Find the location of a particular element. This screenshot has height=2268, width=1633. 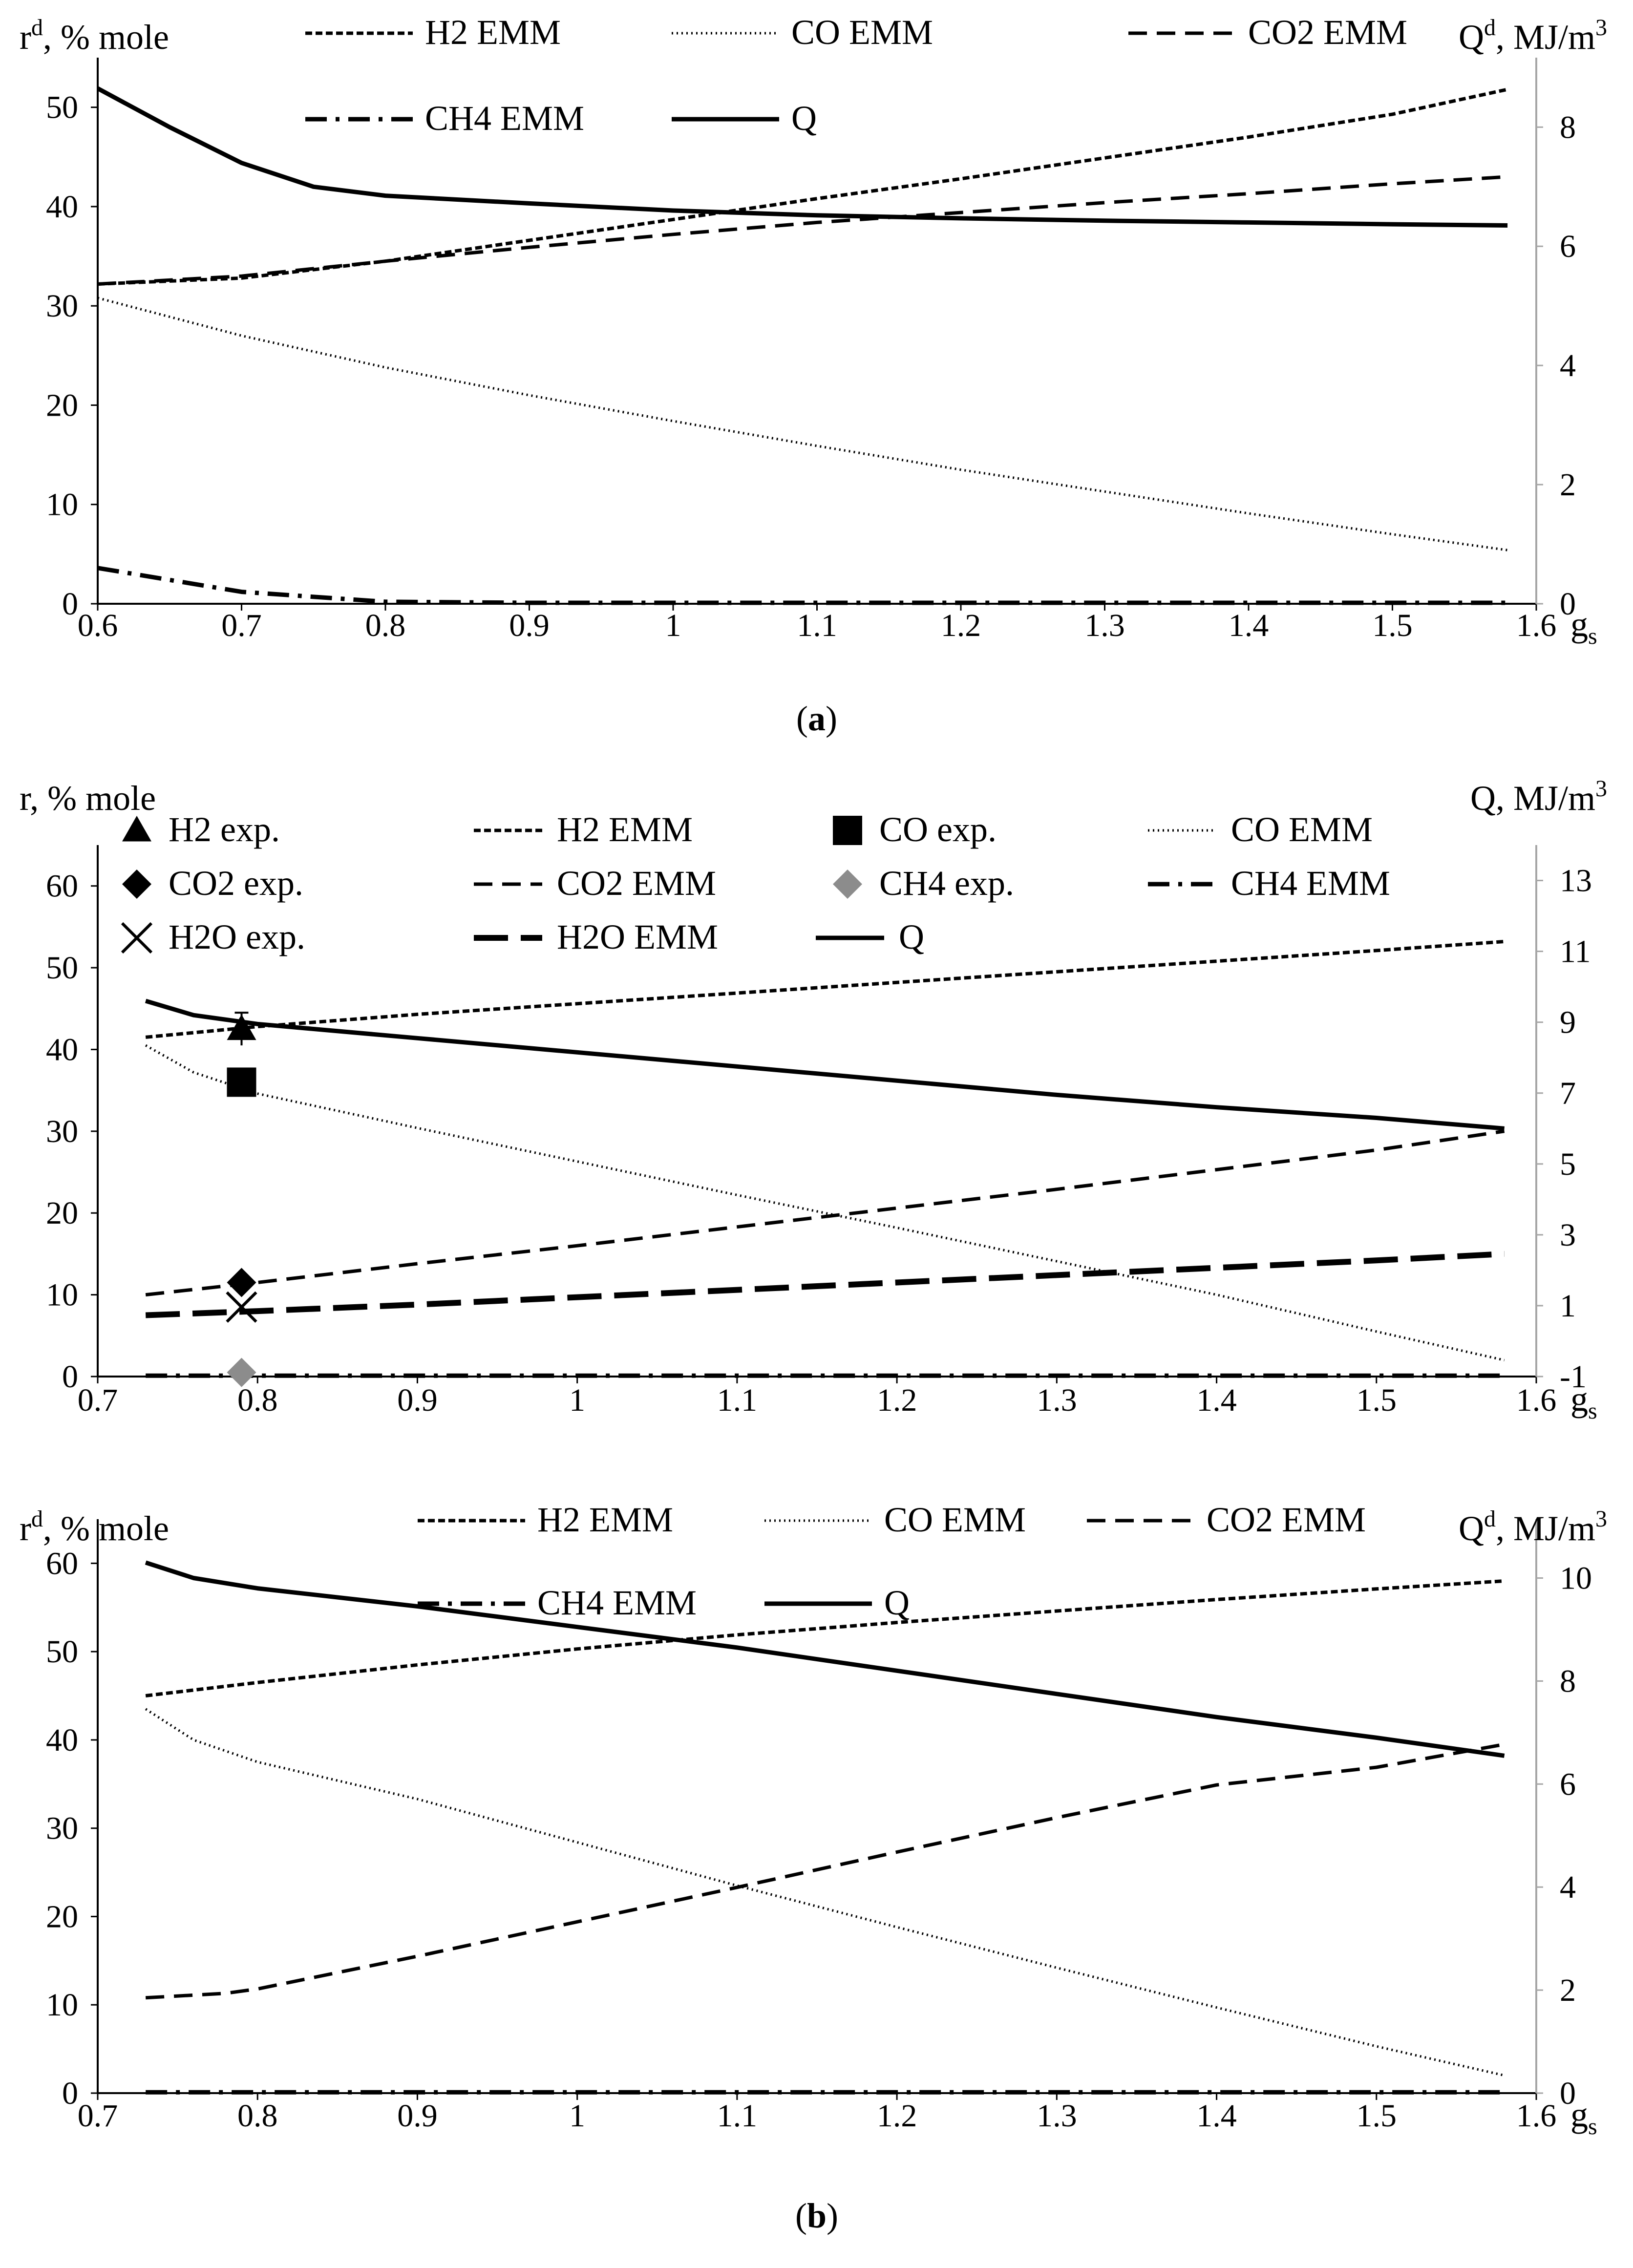

y-right-tick-label: -1 is located at coordinates (1573, 1377).